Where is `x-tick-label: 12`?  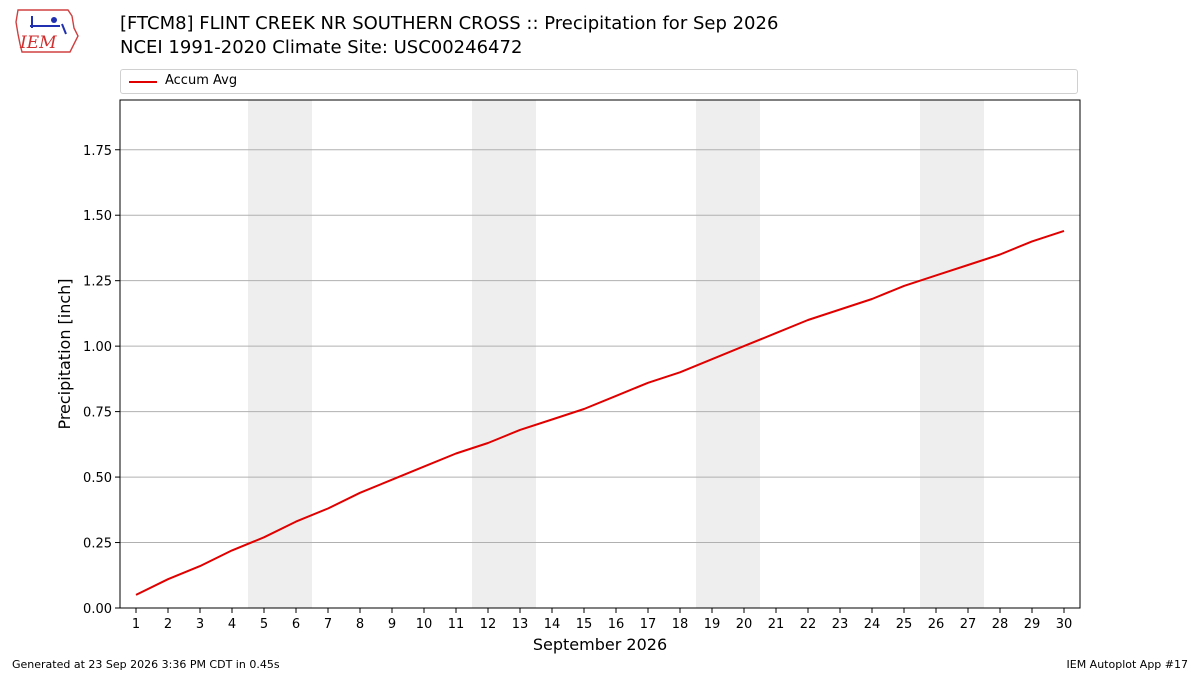
x-tick-label: 12 is located at coordinates (488, 624).